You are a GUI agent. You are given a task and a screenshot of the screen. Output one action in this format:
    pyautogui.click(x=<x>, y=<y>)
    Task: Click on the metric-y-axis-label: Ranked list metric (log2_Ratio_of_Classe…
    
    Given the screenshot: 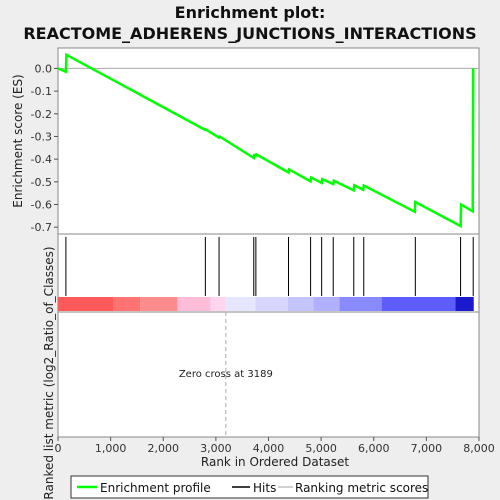 What is the action you would take?
    pyautogui.click(x=49, y=372)
    